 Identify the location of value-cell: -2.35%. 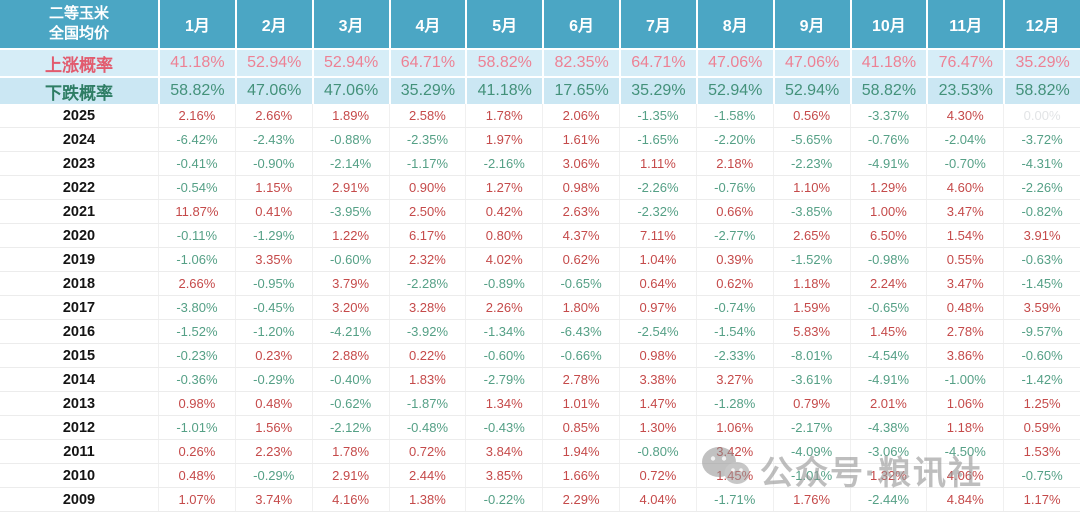
(427, 139).